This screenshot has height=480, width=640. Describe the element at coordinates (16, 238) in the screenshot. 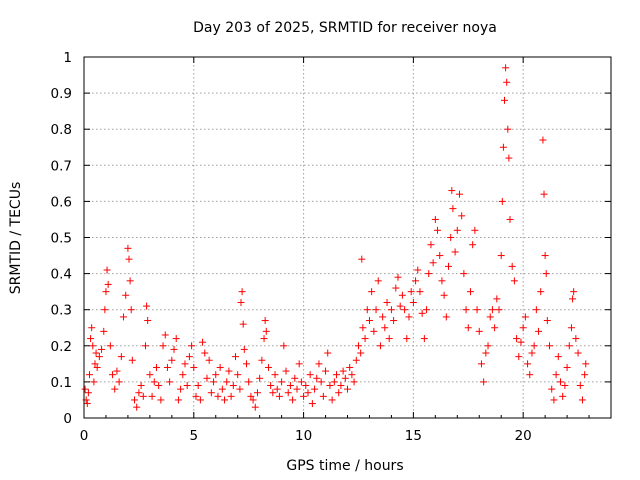

I see `y-axis-label: SRMTID / TECUs` at that location.